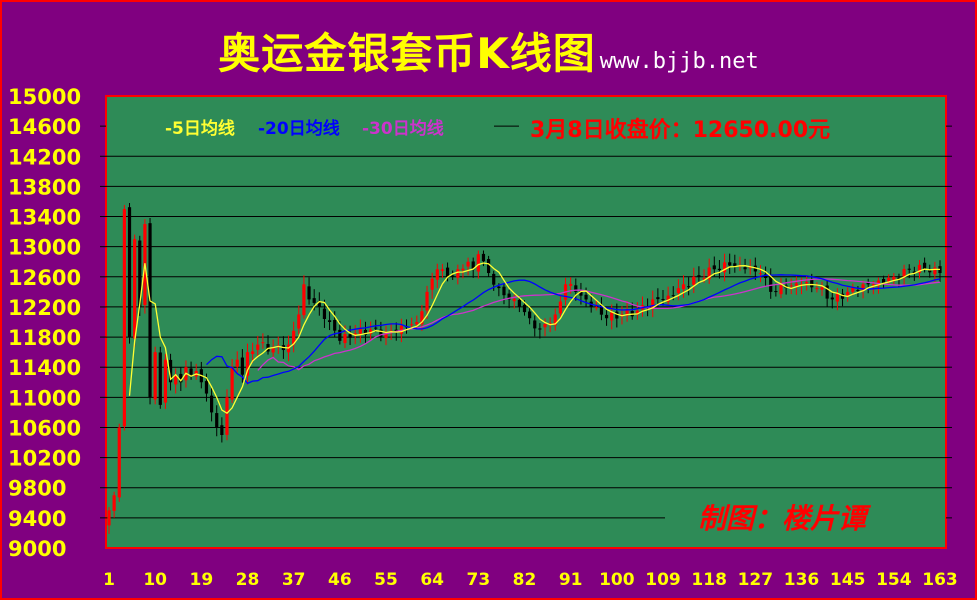 This screenshot has height=600, width=977. I want to click on x-tick-label: 1, so click(109, 580).